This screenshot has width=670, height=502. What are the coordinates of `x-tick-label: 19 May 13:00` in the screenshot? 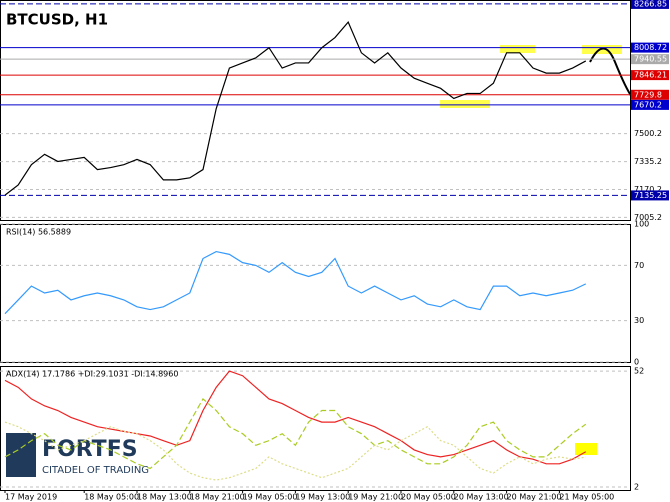 It's located at (322, 497).